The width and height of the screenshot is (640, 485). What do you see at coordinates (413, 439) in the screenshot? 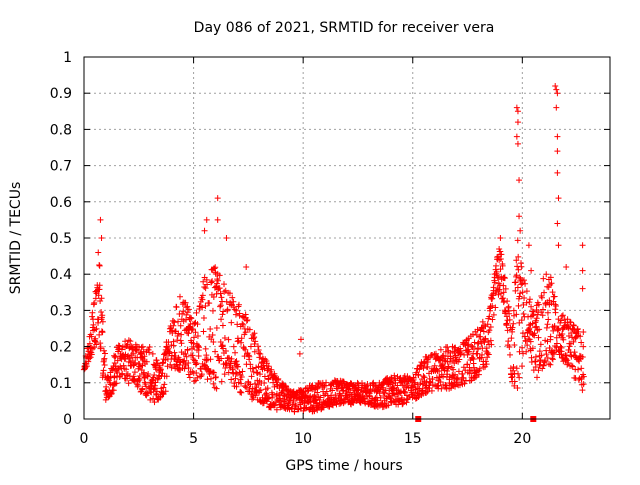
I see `x-tick-label: 15` at bounding box center [413, 439].